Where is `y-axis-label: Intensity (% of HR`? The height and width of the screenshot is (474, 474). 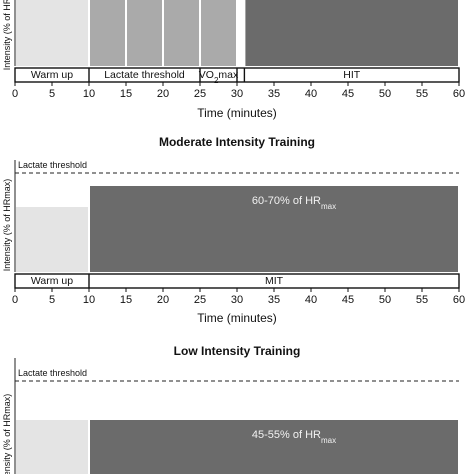 y-axis-label: Intensity (% of HR is located at coordinates (7, 35).